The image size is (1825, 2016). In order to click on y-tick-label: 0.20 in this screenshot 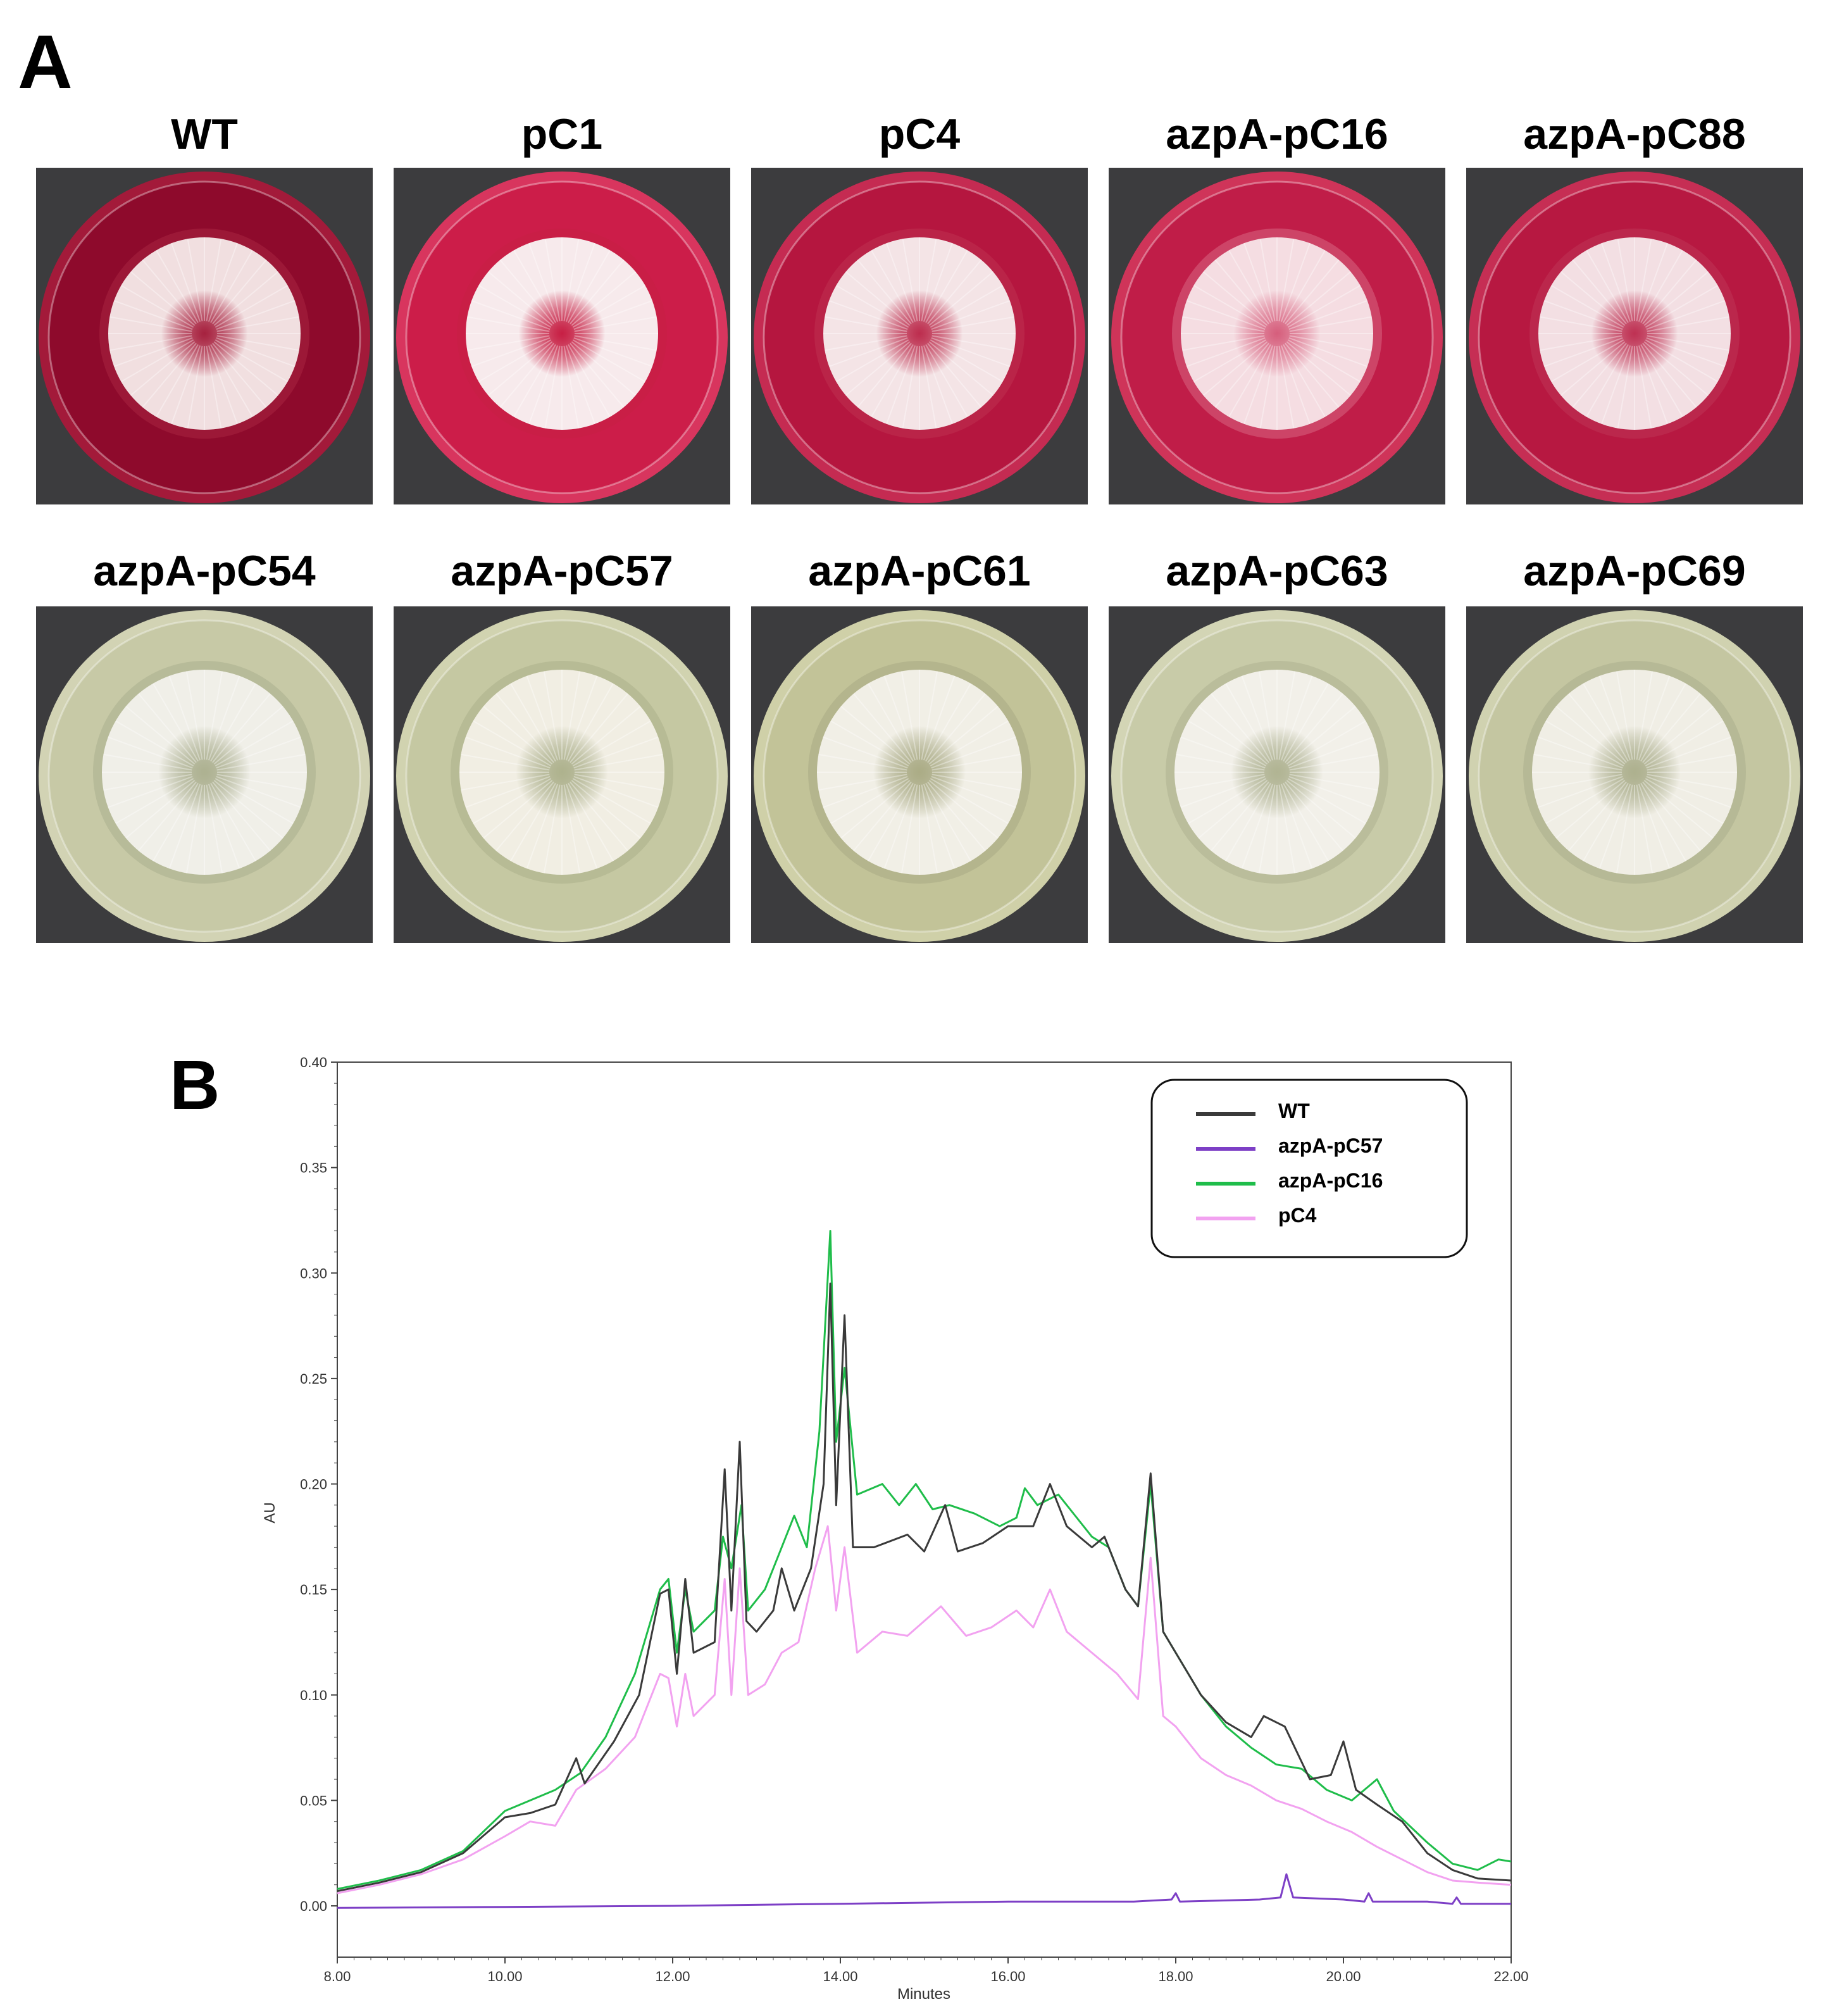, I will do `click(314, 1485)`.